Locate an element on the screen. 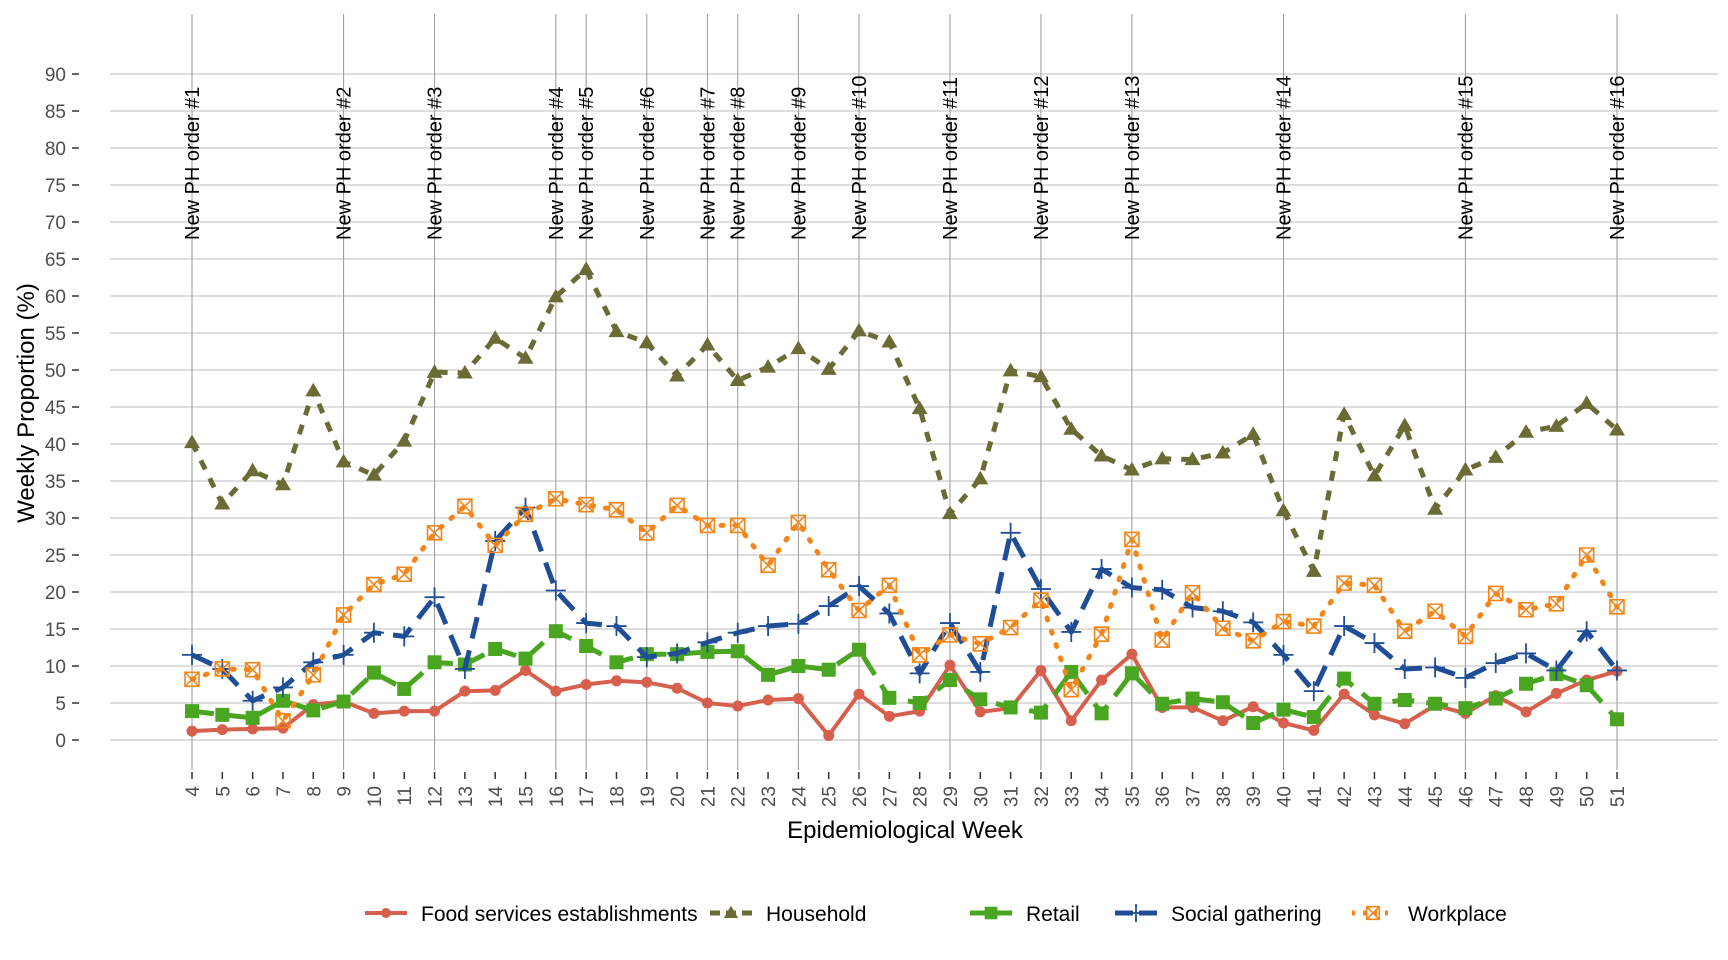 The height and width of the screenshot is (960, 1728). x-tick-label: 38 is located at coordinates (1224, 796).